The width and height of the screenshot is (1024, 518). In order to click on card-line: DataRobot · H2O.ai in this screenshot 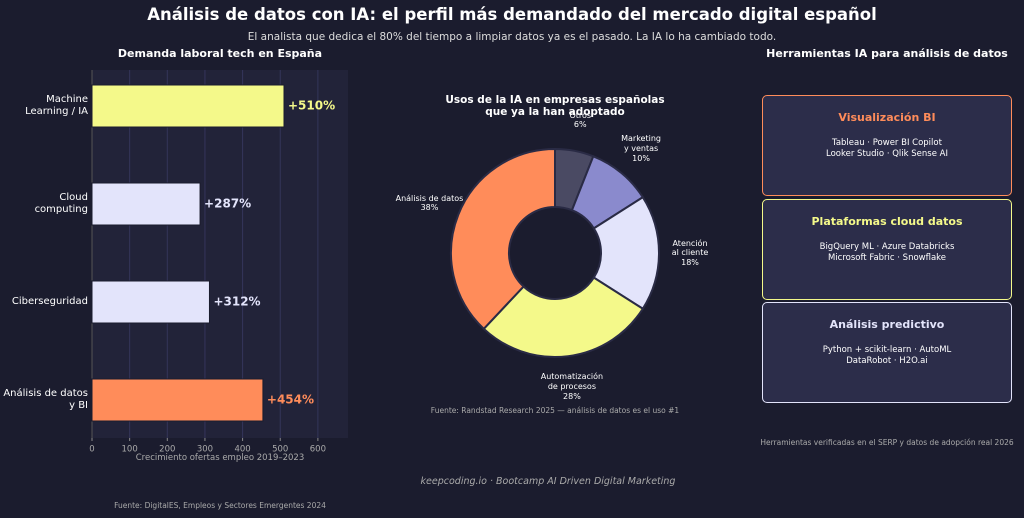, I will do `click(887, 361)`.